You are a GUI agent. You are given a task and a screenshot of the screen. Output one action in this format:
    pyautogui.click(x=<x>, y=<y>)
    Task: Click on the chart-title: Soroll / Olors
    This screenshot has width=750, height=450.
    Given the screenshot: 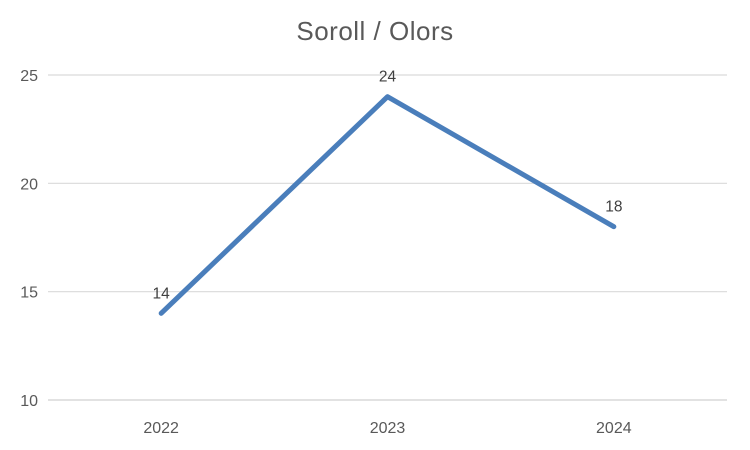 What is the action you would take?
    pyautogui.click(x=375, y=31)
    